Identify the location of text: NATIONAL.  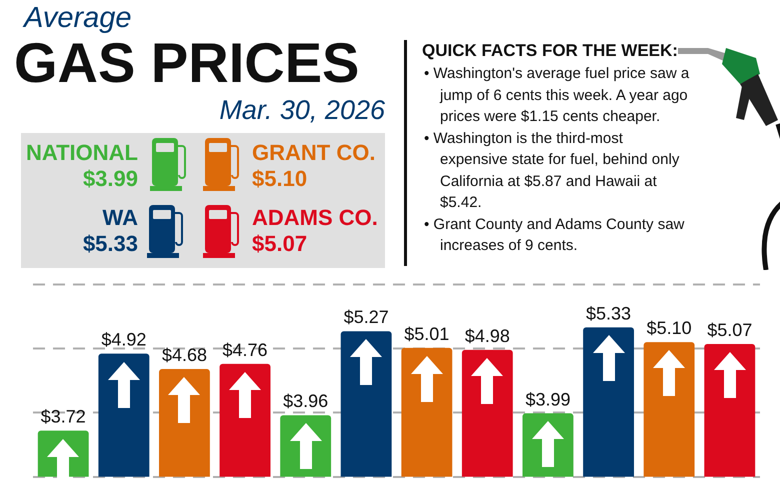
(81, 153).